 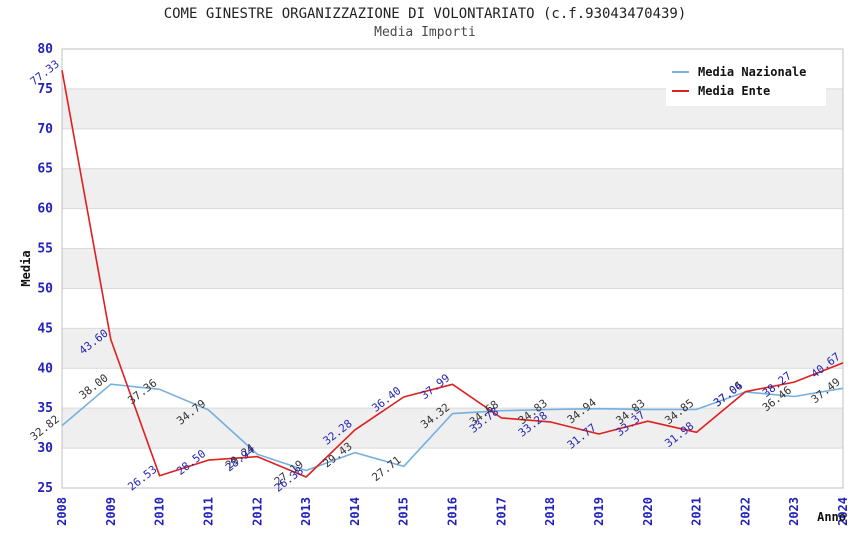 What do you see at coordinates (160, 511) in the screenshot?
I see `x-tick-label: 2010` at bounding box center [160, 511].